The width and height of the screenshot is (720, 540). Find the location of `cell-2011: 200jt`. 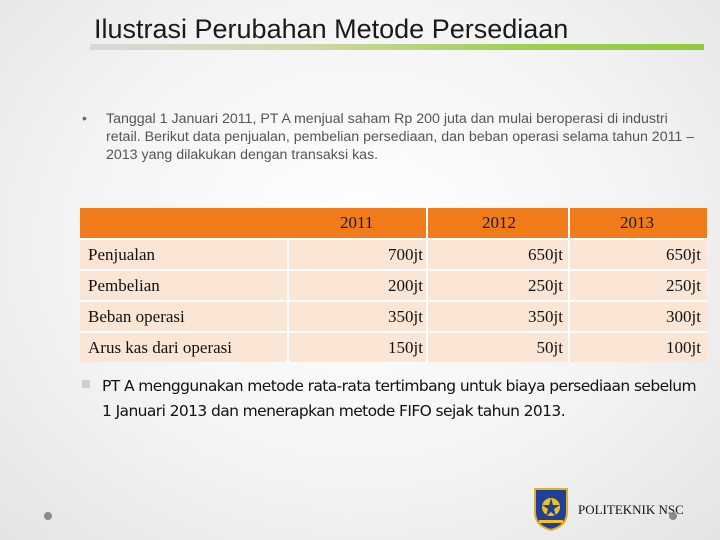

cell-2011: 200jt is located at coordinates (405, 285).